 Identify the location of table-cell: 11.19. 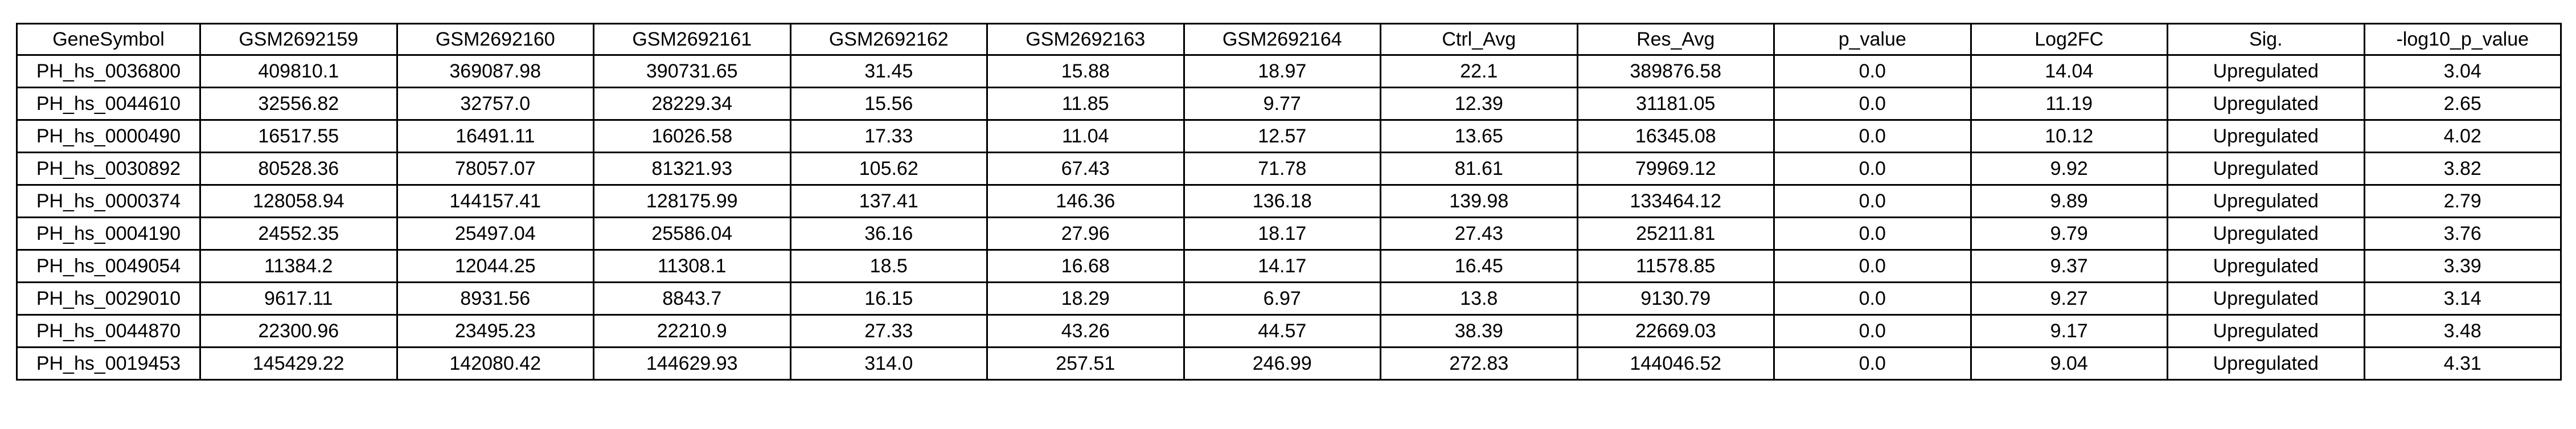
(2069, 104).